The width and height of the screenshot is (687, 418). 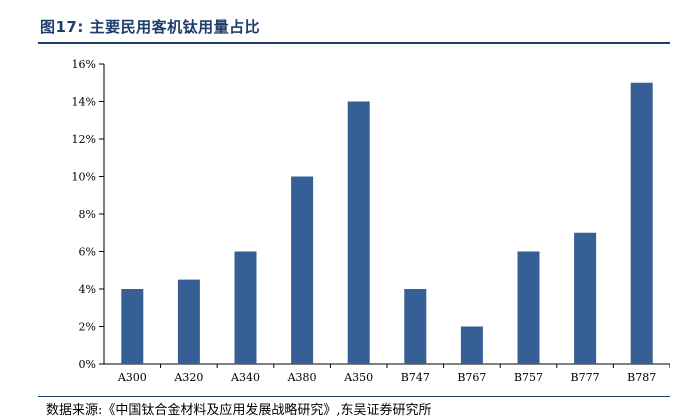 I want to click on x-tick-label: A380, so click(x=302, y=377).